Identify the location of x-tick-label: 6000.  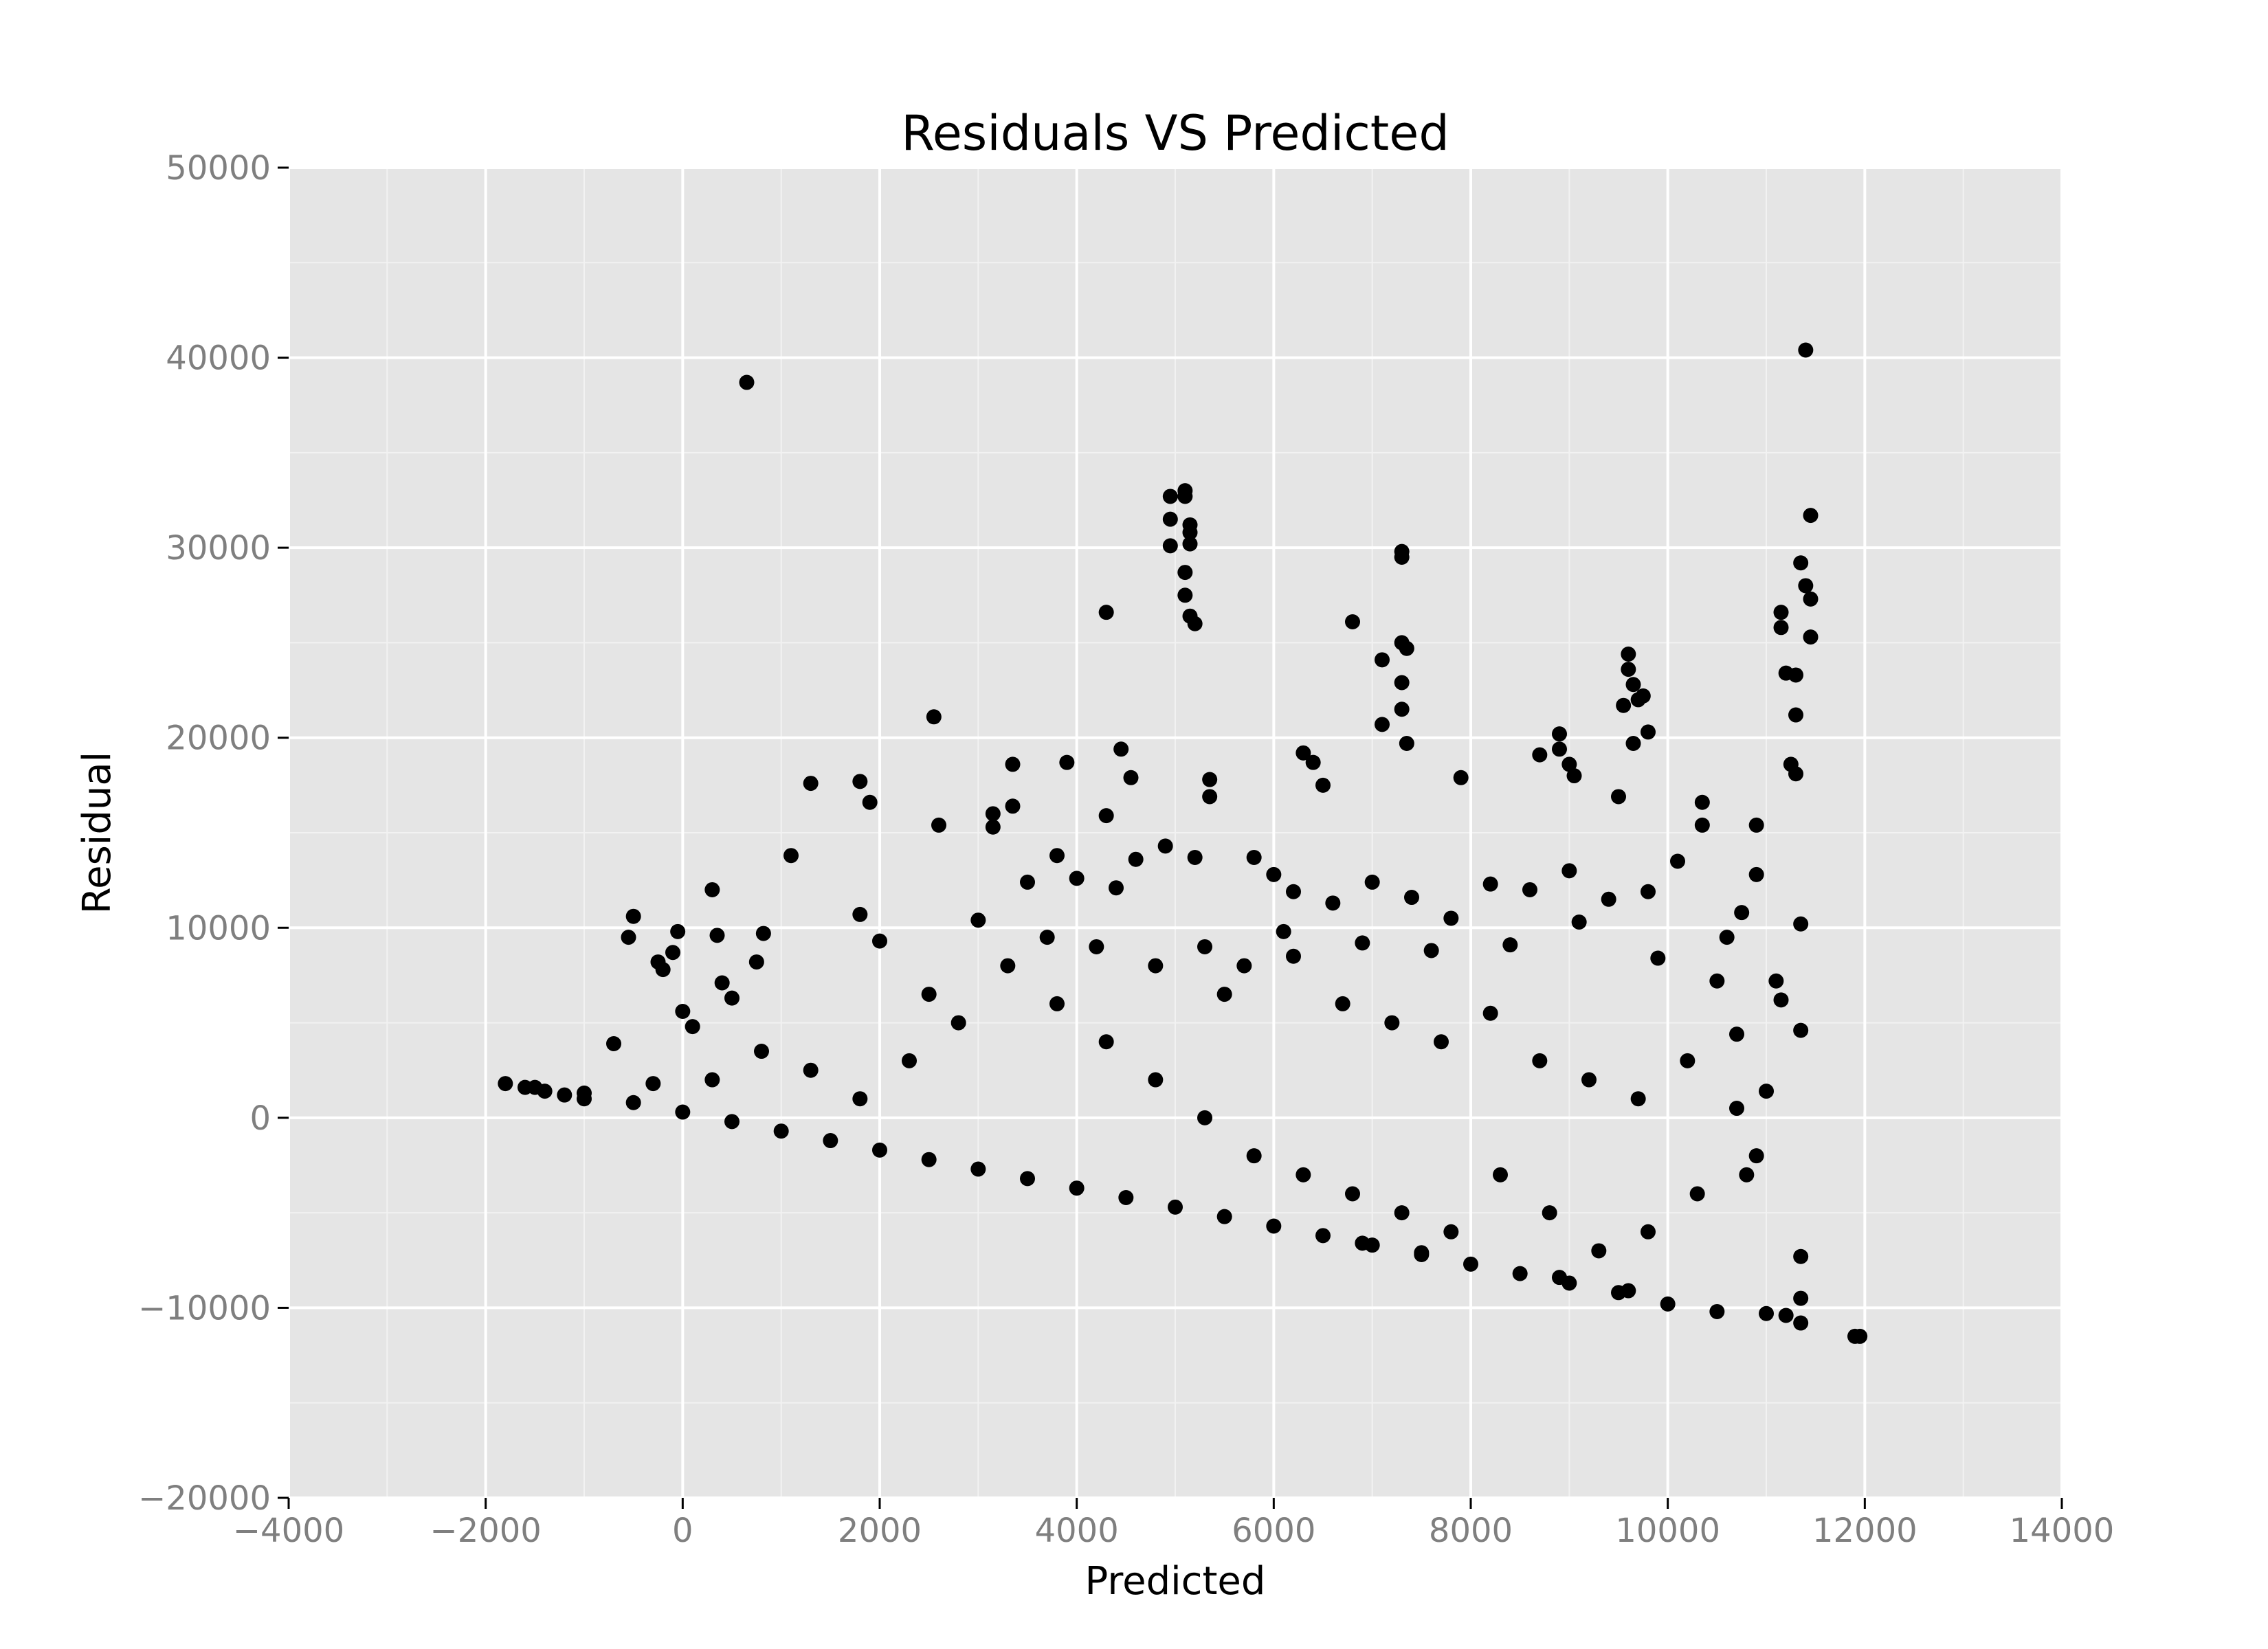
(1273, 1531).